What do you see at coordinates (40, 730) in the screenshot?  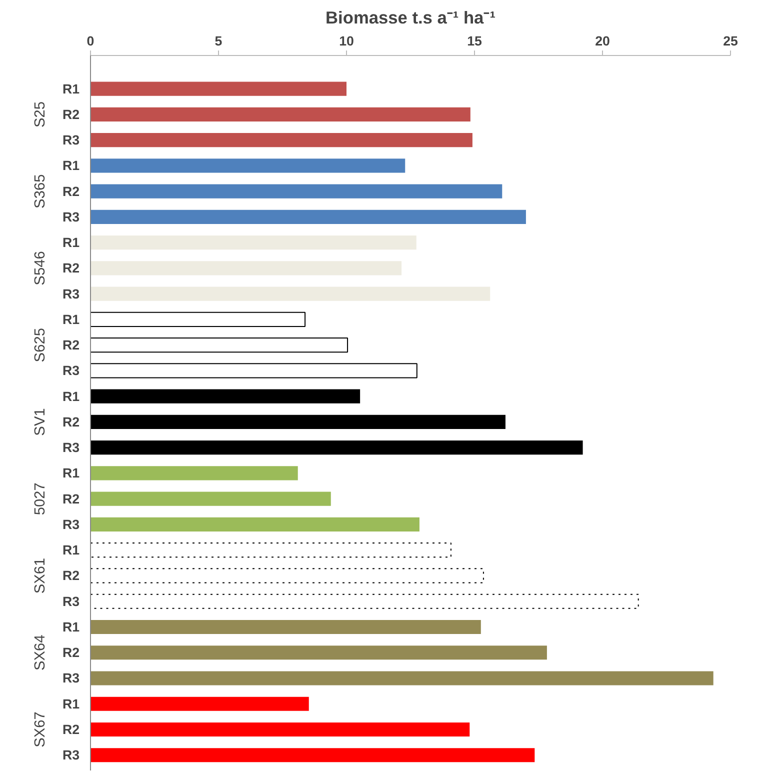 I see `text: SX67` at bounding box center [40, 730].